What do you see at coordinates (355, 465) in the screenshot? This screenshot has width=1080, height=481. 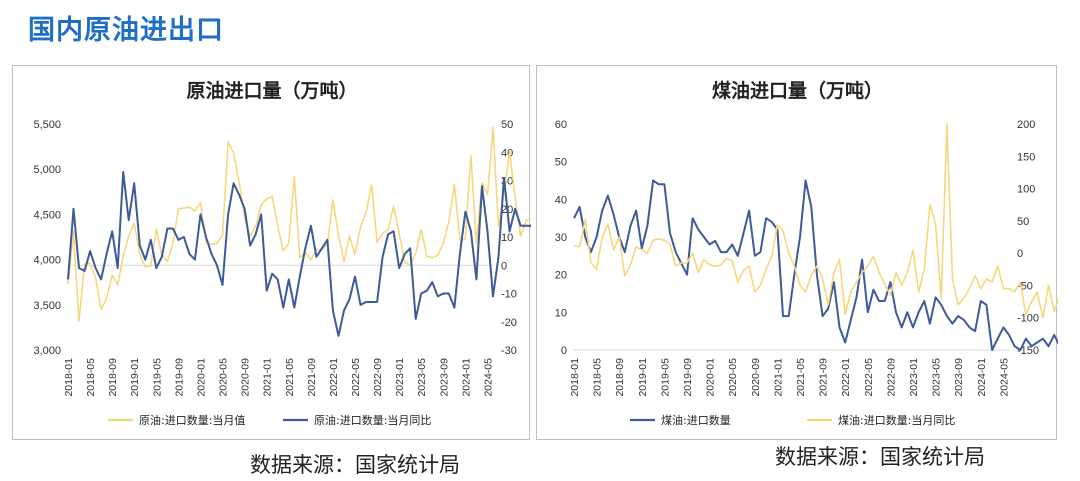 I see `source-note-left: 数据来源：国家统计局` at bounding box center [355, 465].